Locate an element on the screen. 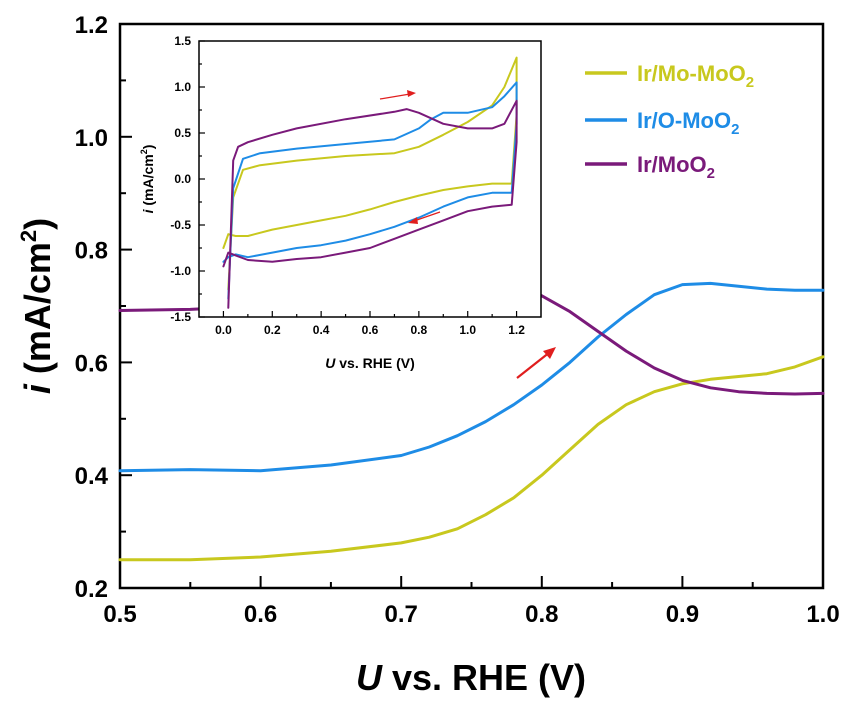 The width and height of the screenshot is (868, 709). inset-y-tick-label: 0.5 is located at coordinates (182, 133).